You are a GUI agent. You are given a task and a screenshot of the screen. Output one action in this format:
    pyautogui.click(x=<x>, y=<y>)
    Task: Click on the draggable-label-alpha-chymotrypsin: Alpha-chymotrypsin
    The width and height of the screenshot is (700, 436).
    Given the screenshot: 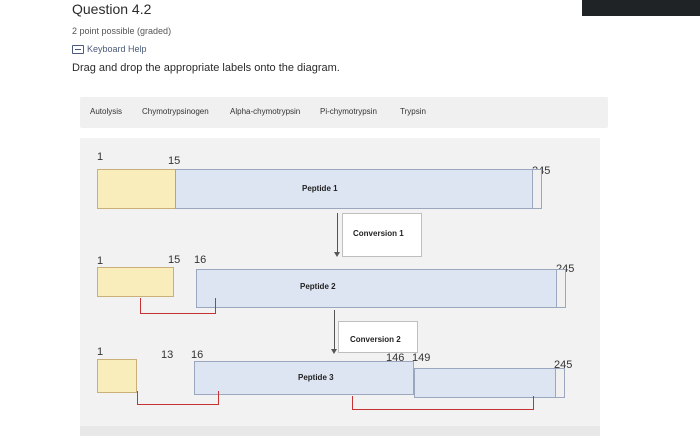 What is the action you would take?
    pyautogui.click(x=265, y=112)
    